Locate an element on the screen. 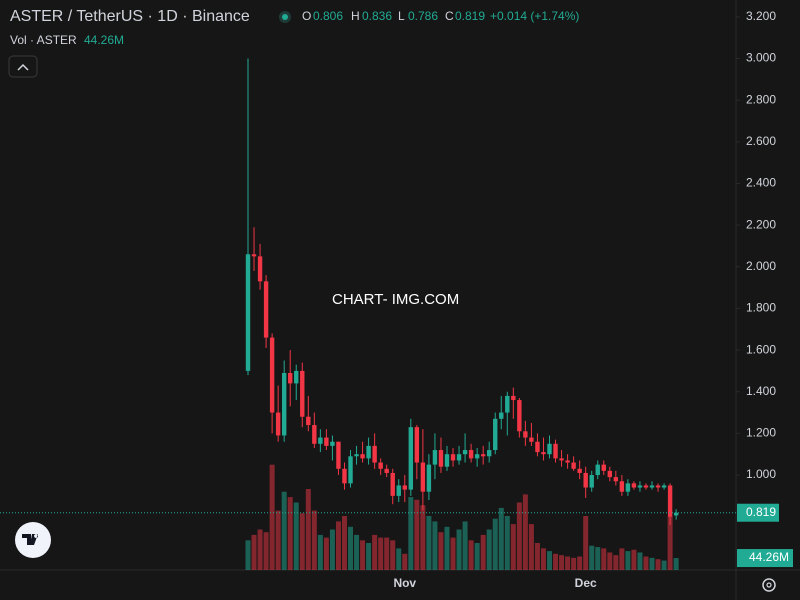  x-tick-label: Nov is located at coordinates (404, 583).